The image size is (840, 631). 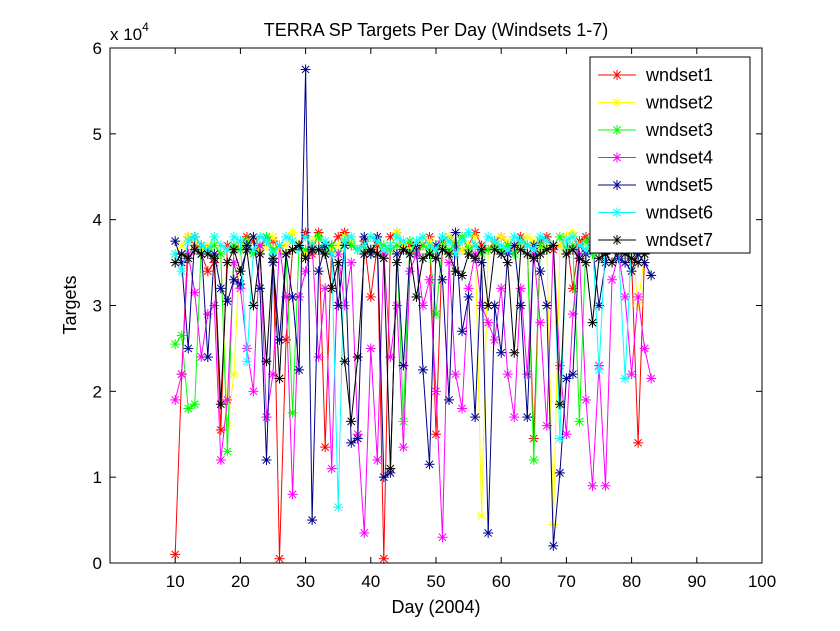 I want to click on legend-item-wndset6: wndset6, so click(x=655, y=213).